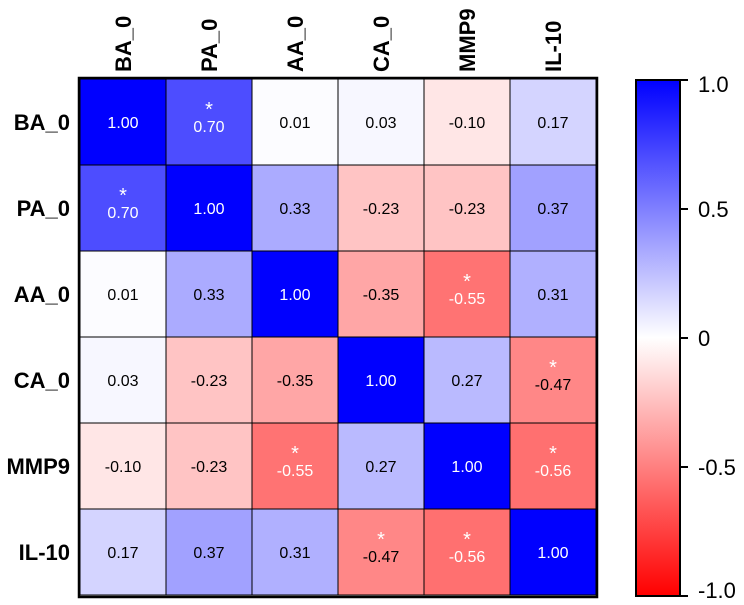 This screenshot has height=605, width=744. Describe the element at coordinates (338, 40) in the screenshot. I see `column-labels: BA_0 PA_0 AA_0 CA_0 MMP9 IL-10` at that location.